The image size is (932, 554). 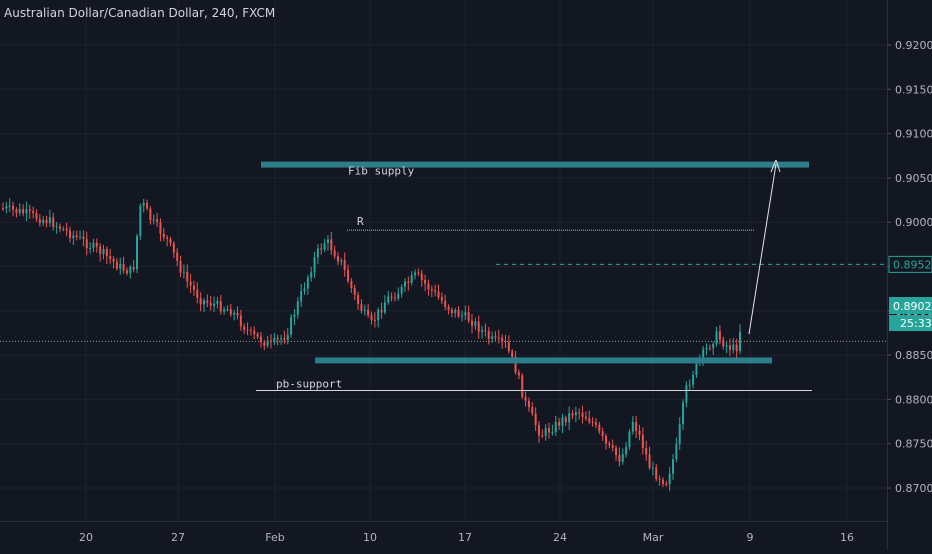 I want to click on resistance-label: R, so click(x=360, y=221).